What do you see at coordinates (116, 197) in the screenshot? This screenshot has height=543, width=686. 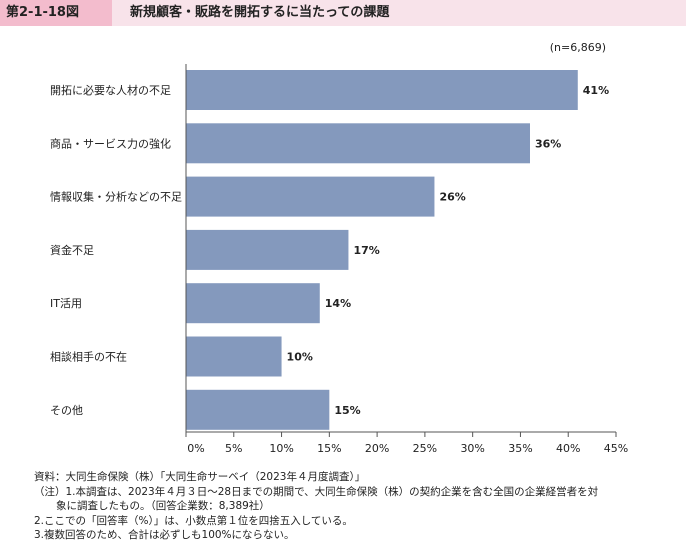 I see `category-label-2: 情報収集・分析などの不足` at bounding box center [116, 197].